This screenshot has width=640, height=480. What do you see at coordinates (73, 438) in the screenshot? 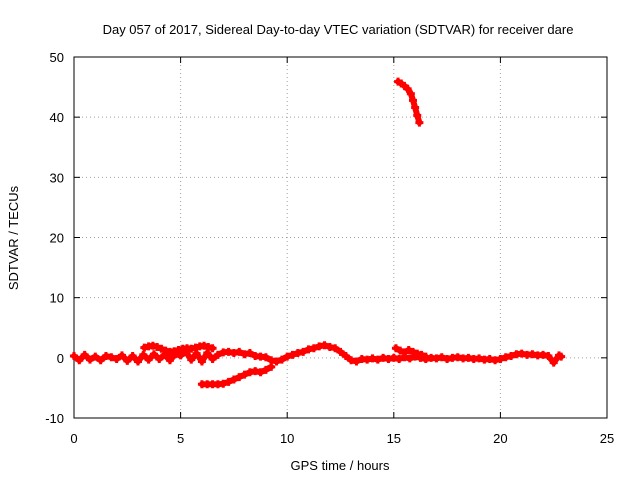
I see `x-tick-label: 0` at bounding box center [73, 438].